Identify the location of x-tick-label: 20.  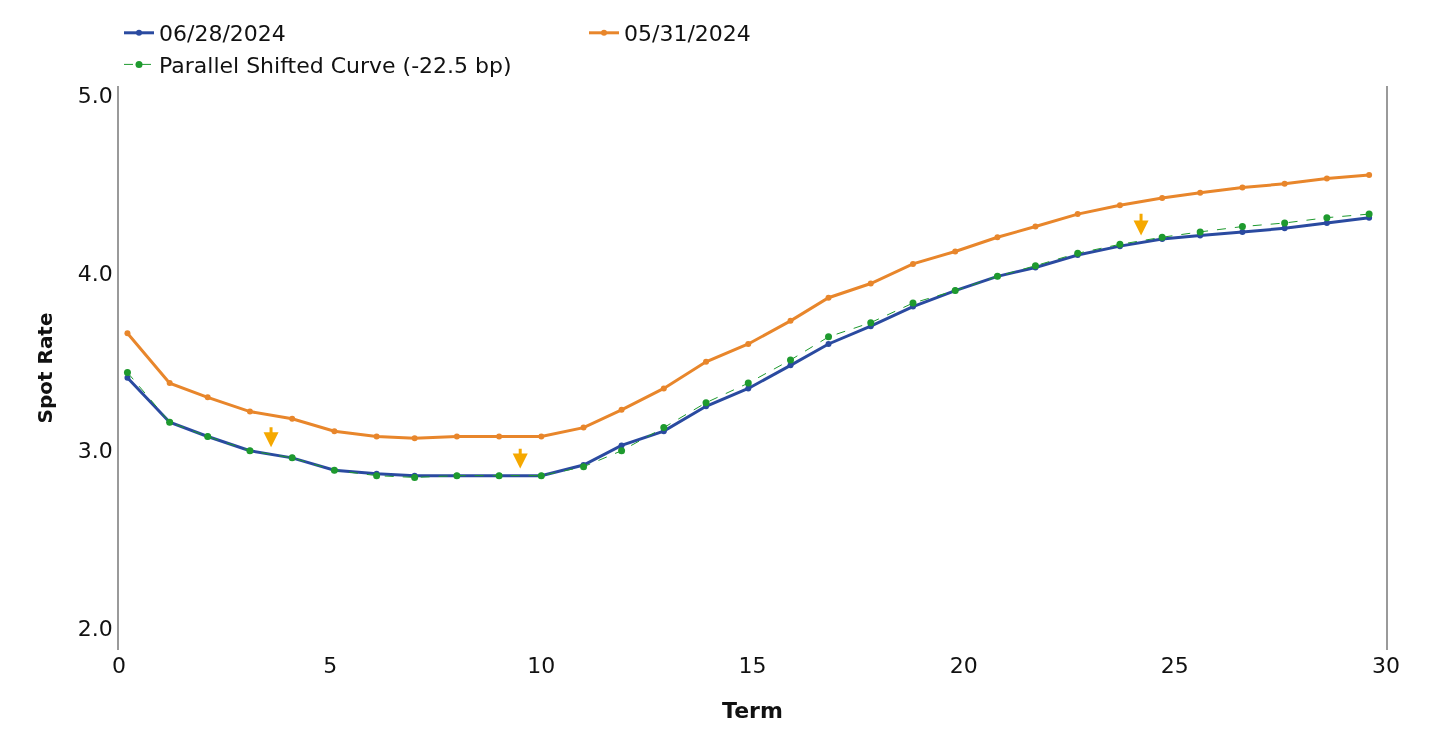
(963, 665).